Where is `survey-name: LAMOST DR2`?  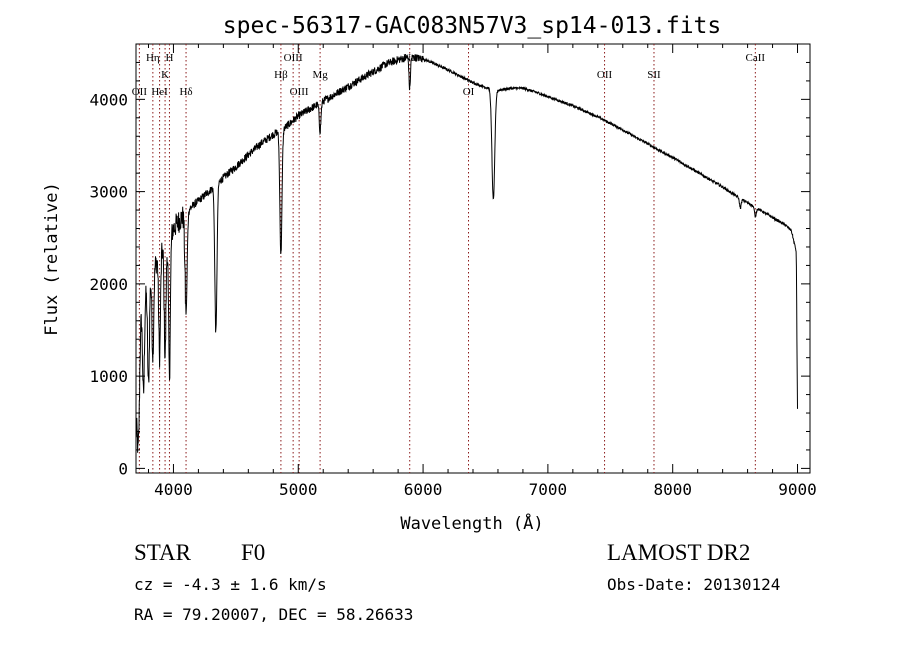 survey-name: LAMOST DR2 is located at coordinates (678, 552).